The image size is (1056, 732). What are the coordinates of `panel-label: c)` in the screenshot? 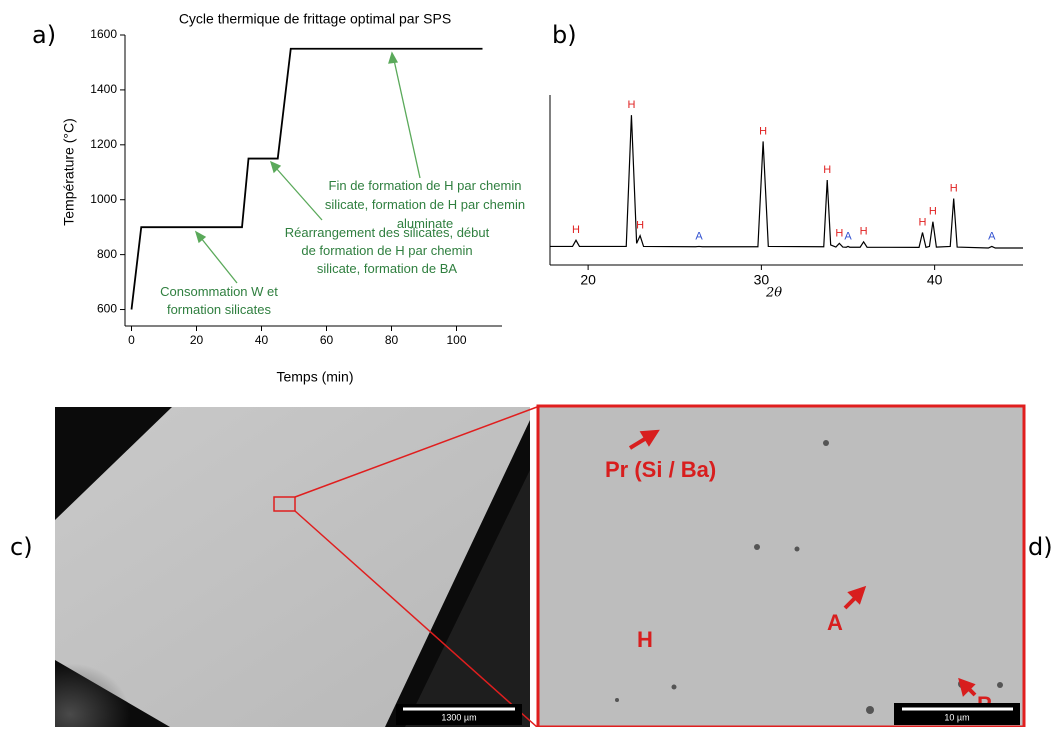 It's located at (21, 547).